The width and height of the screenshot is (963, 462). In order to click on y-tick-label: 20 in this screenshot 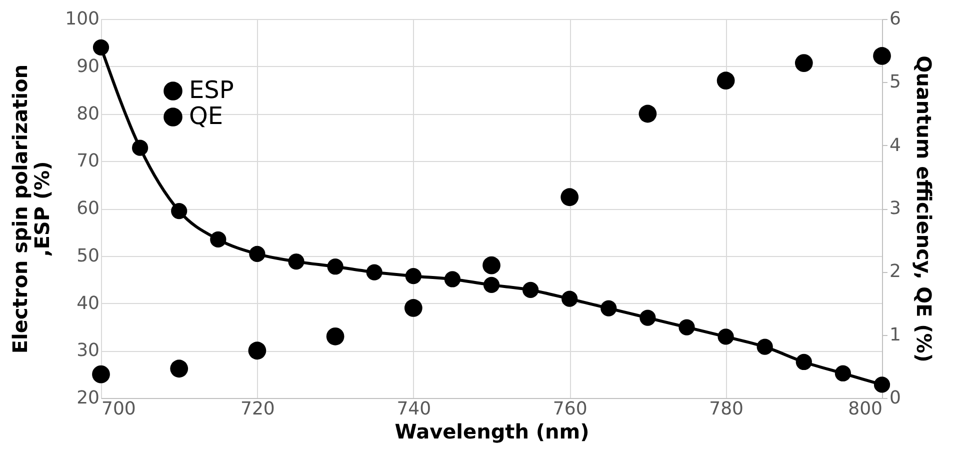, I will do `click(88, 398)`.